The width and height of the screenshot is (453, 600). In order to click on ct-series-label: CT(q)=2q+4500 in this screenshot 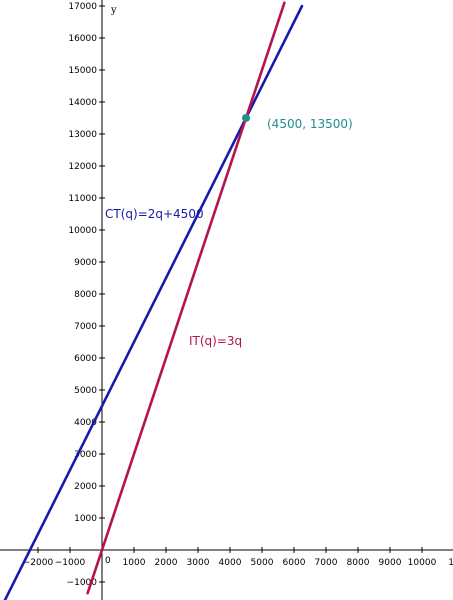, I will do `click(154, 214)`.